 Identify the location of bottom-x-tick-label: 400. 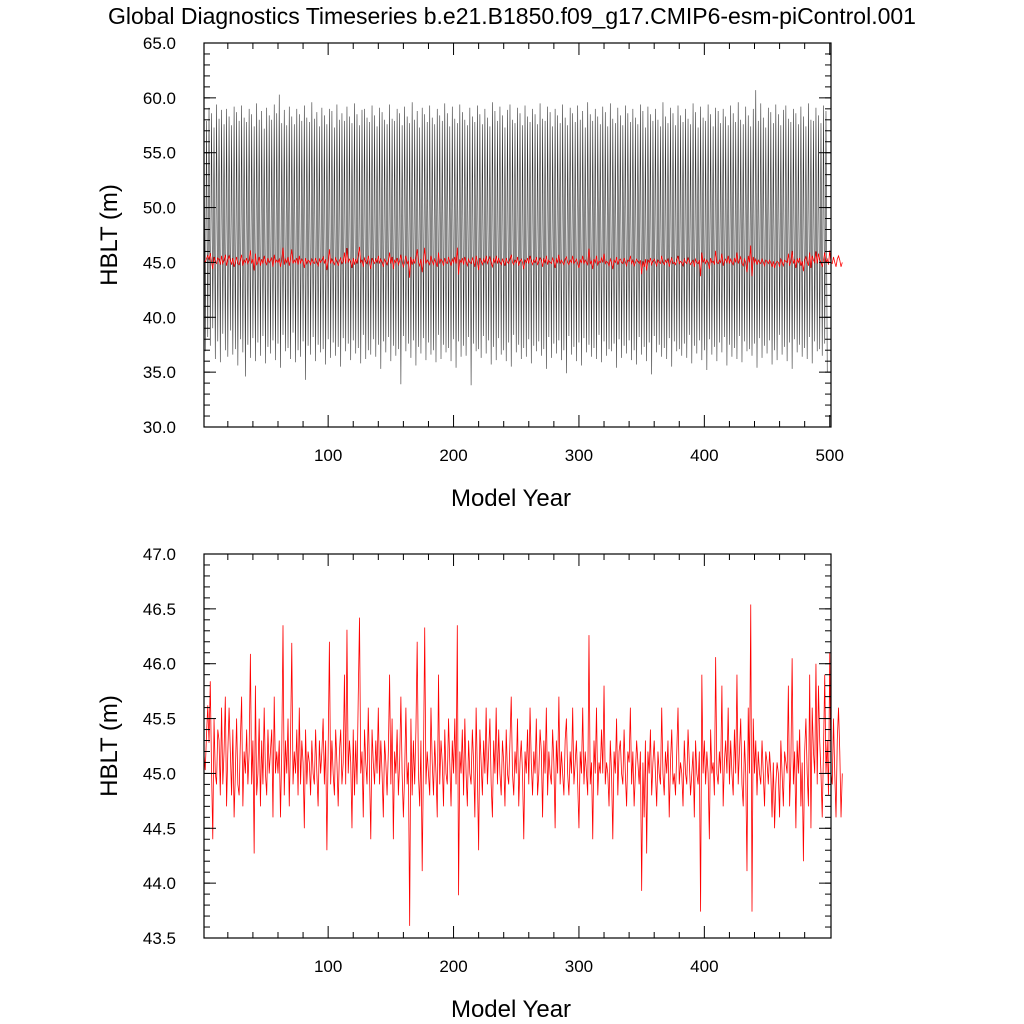
(704, 966).